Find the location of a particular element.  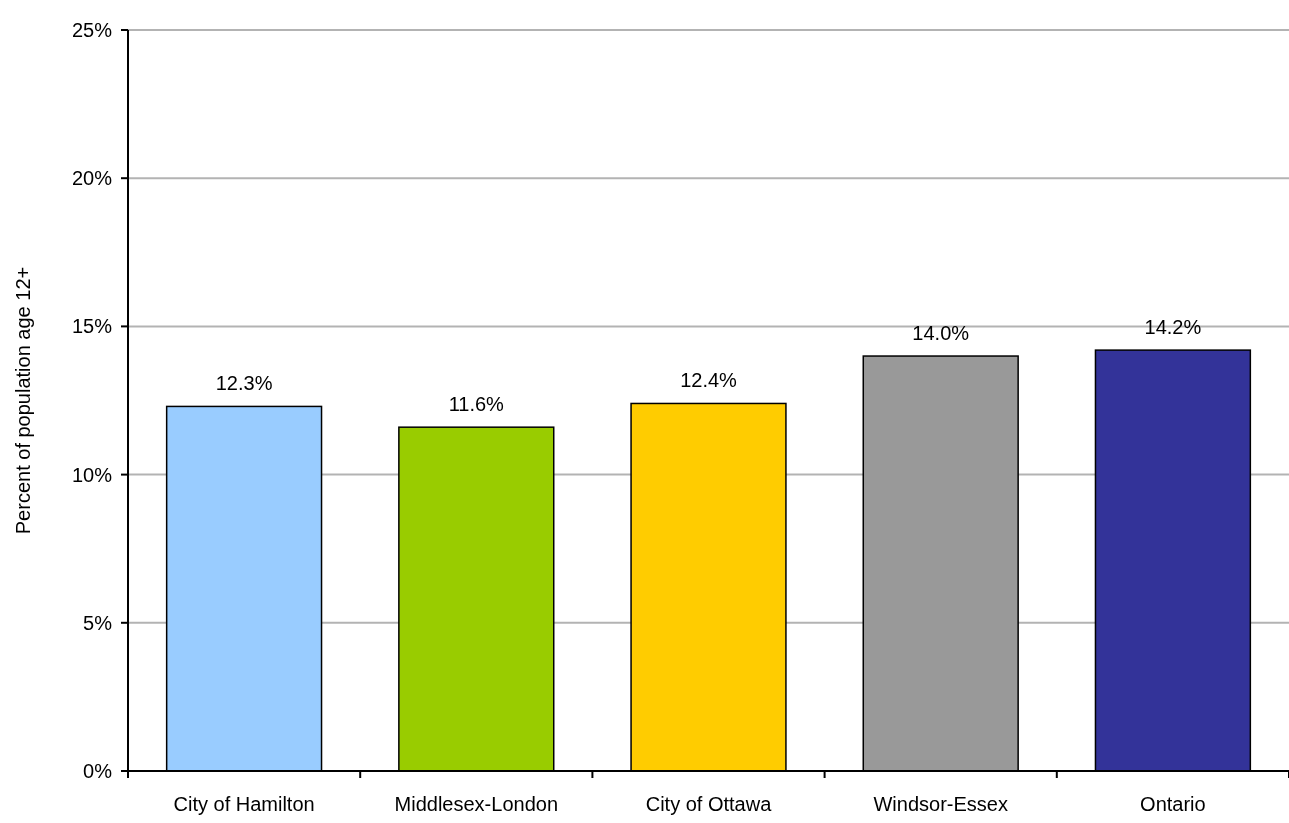

data-label: 11.6% is located at coordinates (476, 404).